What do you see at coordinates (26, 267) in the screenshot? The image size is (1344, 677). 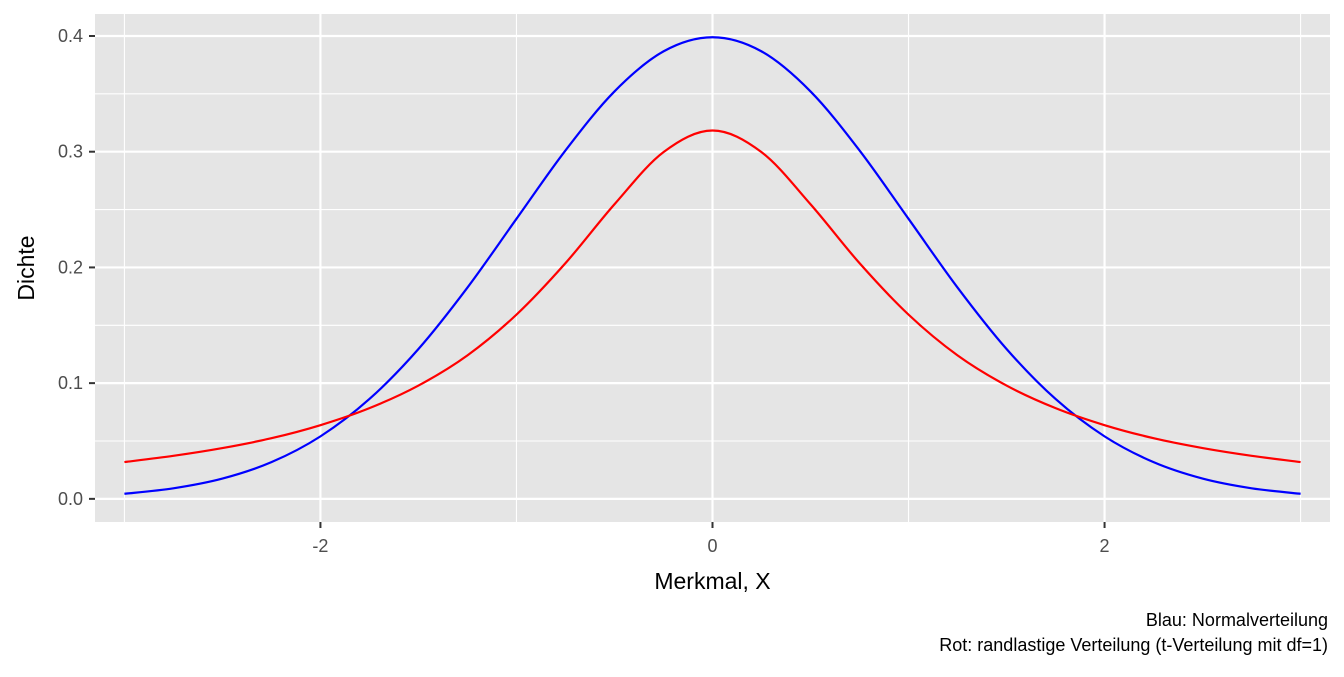 I see `y-axis-title: Dichte` at bounding box center [26, 267].